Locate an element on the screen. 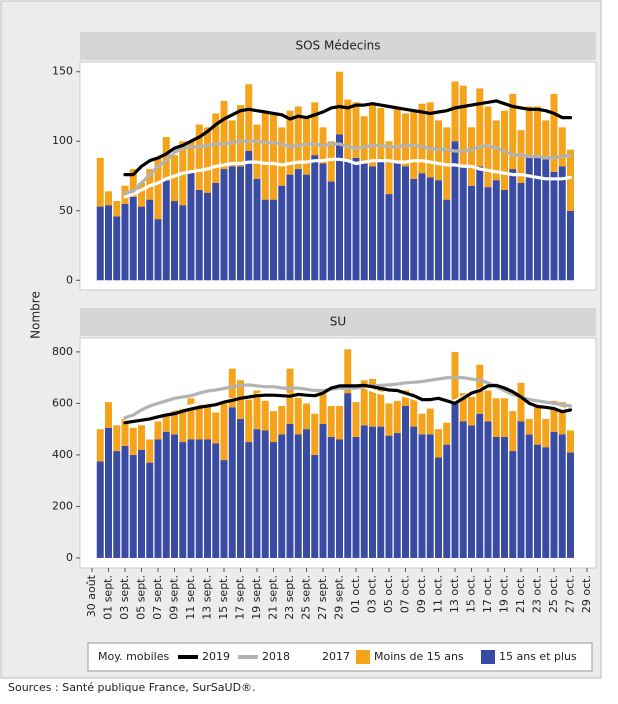 The height and width of the screenshot is (704, 618). x-tick-label: 19 sept. is located at coordinates (256, 597).